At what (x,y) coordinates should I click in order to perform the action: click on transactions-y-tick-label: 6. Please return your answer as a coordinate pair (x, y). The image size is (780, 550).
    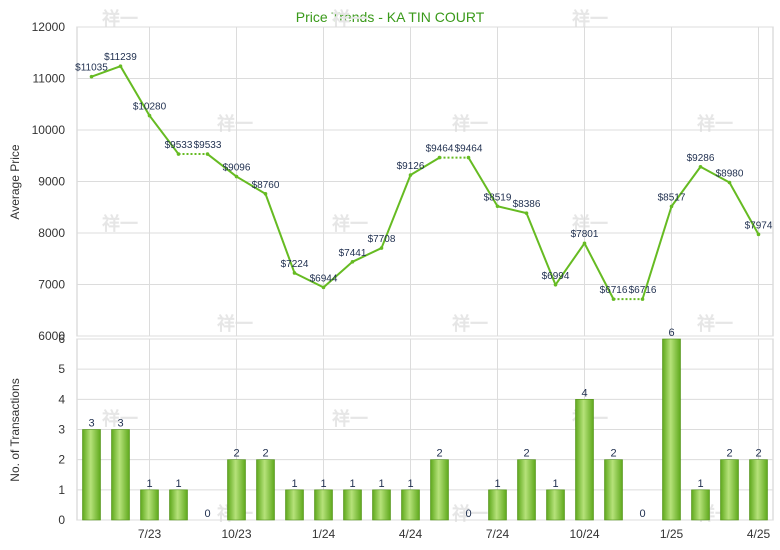
    Looking at the image, I should click on (61, 339).